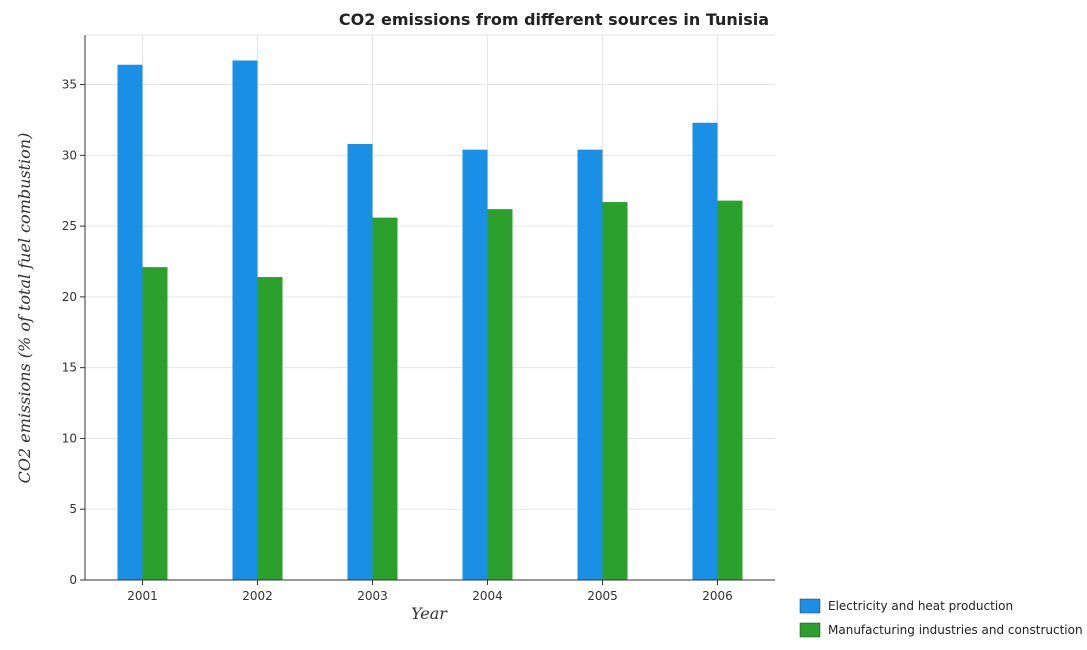  What do you see at coordinates (69, 155) in the screenshot?
I see `y-tick-label: 30` at bounding box center [69, 155].